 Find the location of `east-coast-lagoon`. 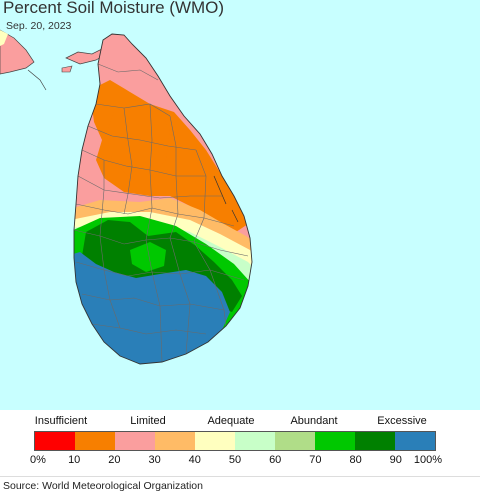

east-coast-lagoon is located at coordinates (220, 190).